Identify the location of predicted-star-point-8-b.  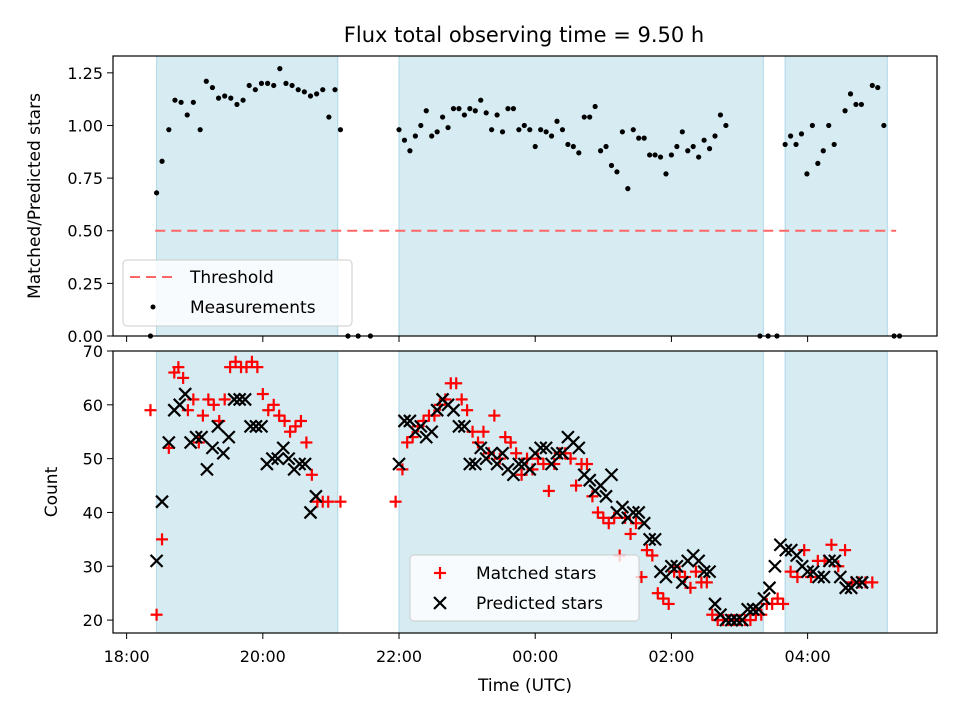
(201, 437).